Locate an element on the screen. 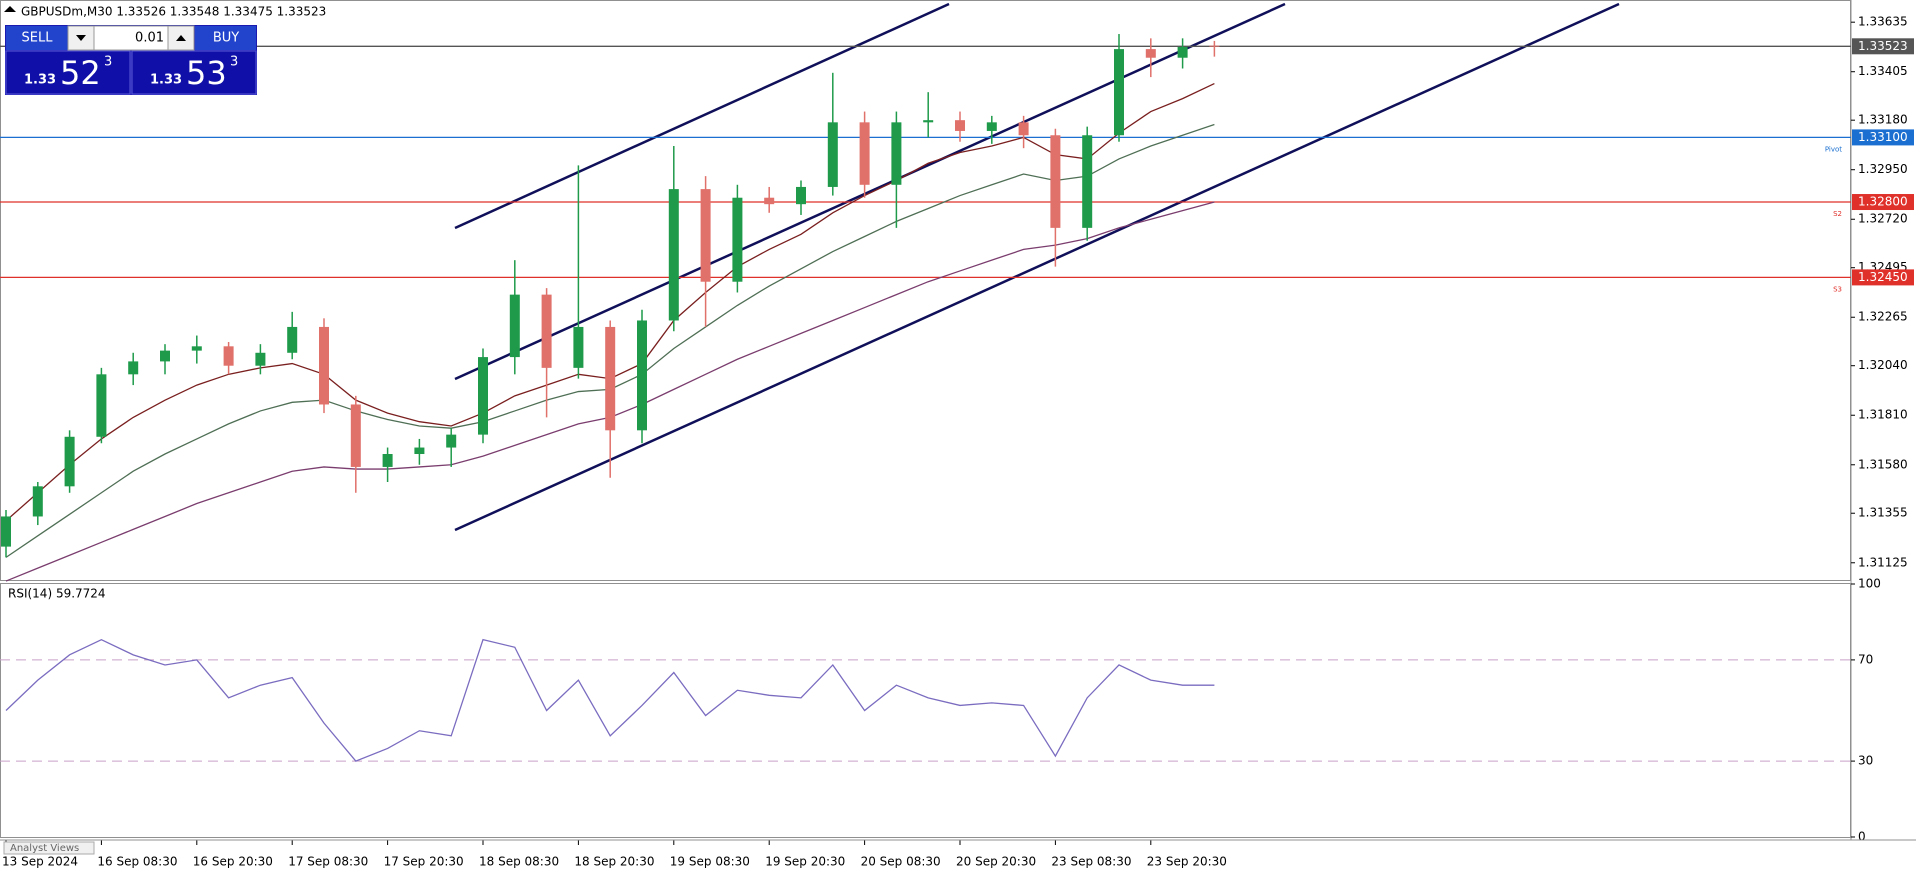 This screenshot has width=1916, height=874. buy-button is located at coordinates (225, 38).